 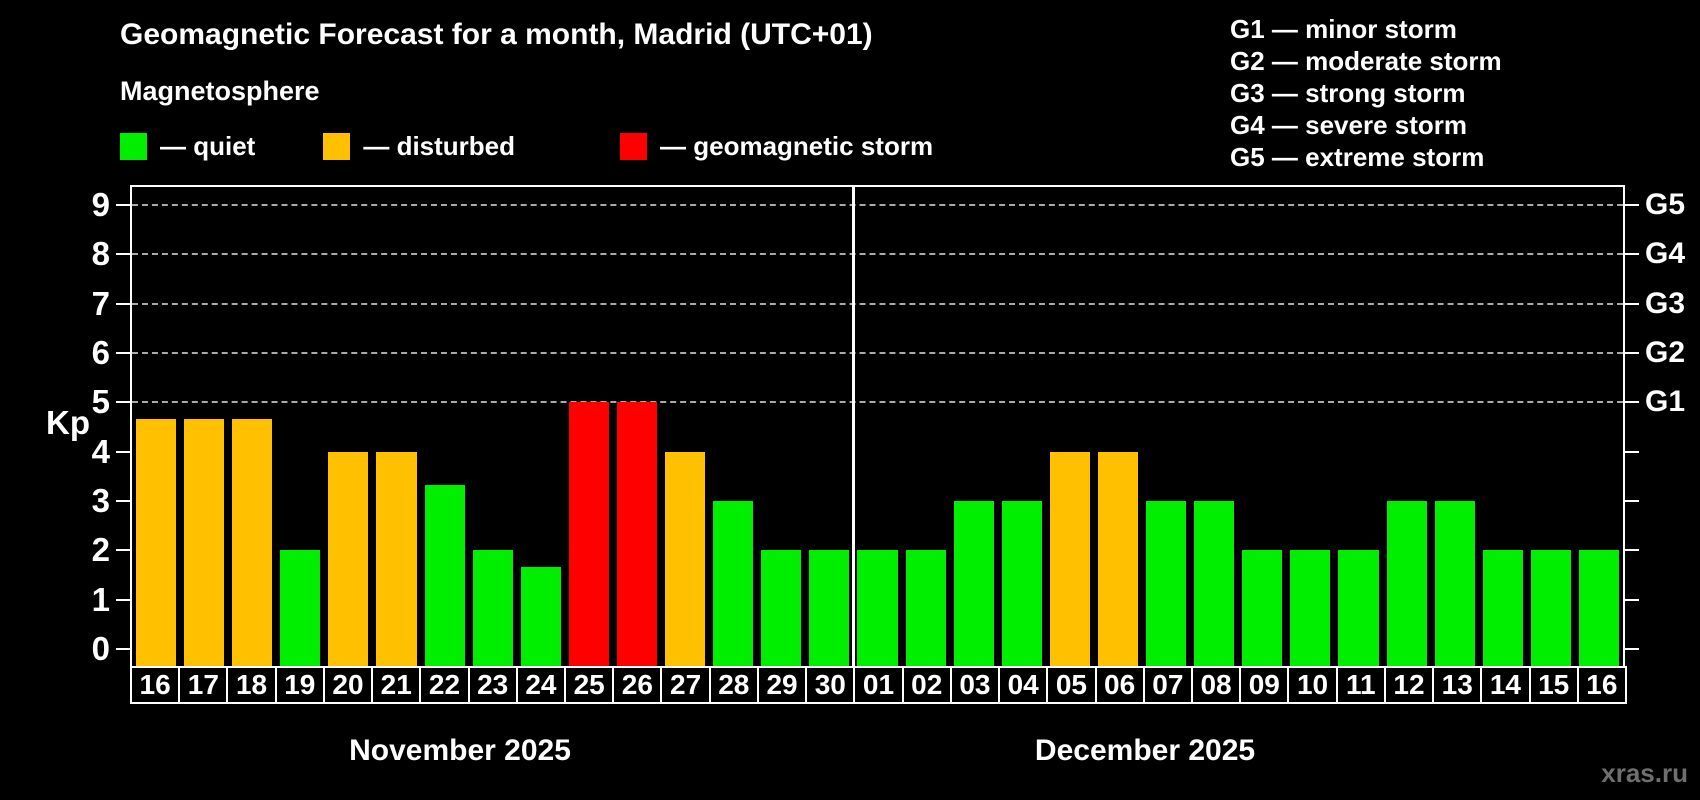 What do you see at coordinates (1505, 685) in the screenshot?
I see `day-label-box-14: 14` at bounding box center [1505, 685].